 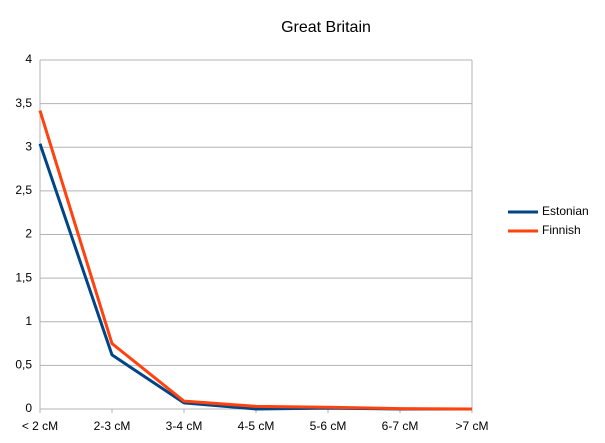 What do you see at coordinates (328, 426) in the screenshot?
I see `x-tick-label: 5-6 cM` at bounding box center [328, 426].